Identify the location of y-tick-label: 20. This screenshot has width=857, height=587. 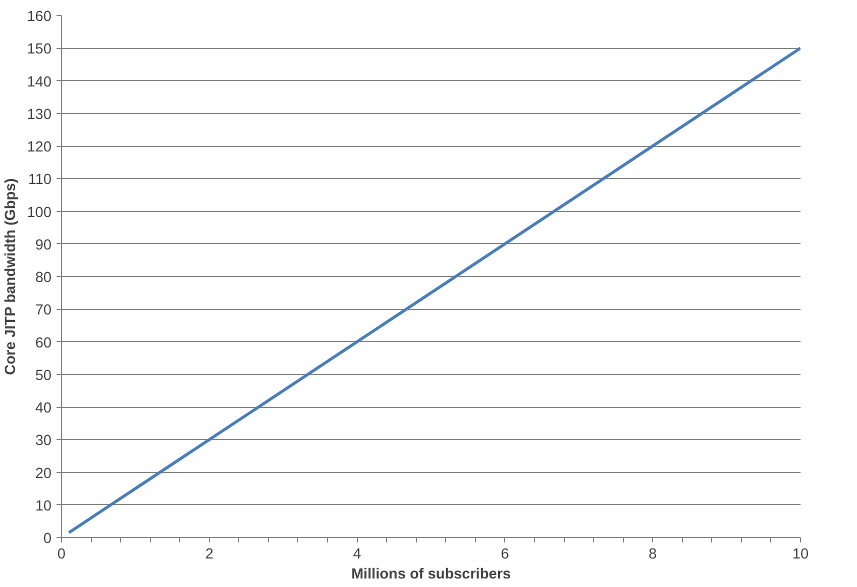
(43, 474).